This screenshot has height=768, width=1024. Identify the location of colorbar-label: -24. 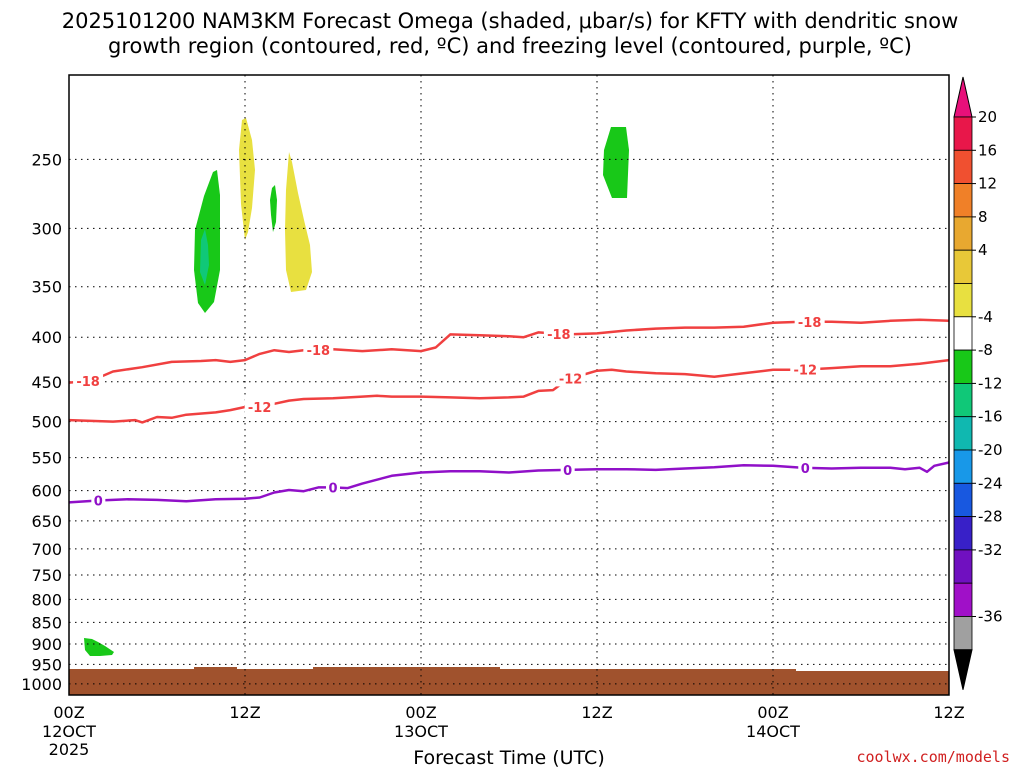
(990, 483).